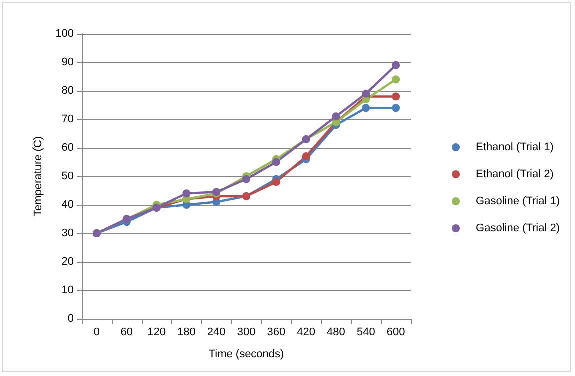 The image size is (575, 376). What do you see at coordinates (71, 319) in the screenshot?
I see `y-tick-label: 0` at bounding box center [71, 319].